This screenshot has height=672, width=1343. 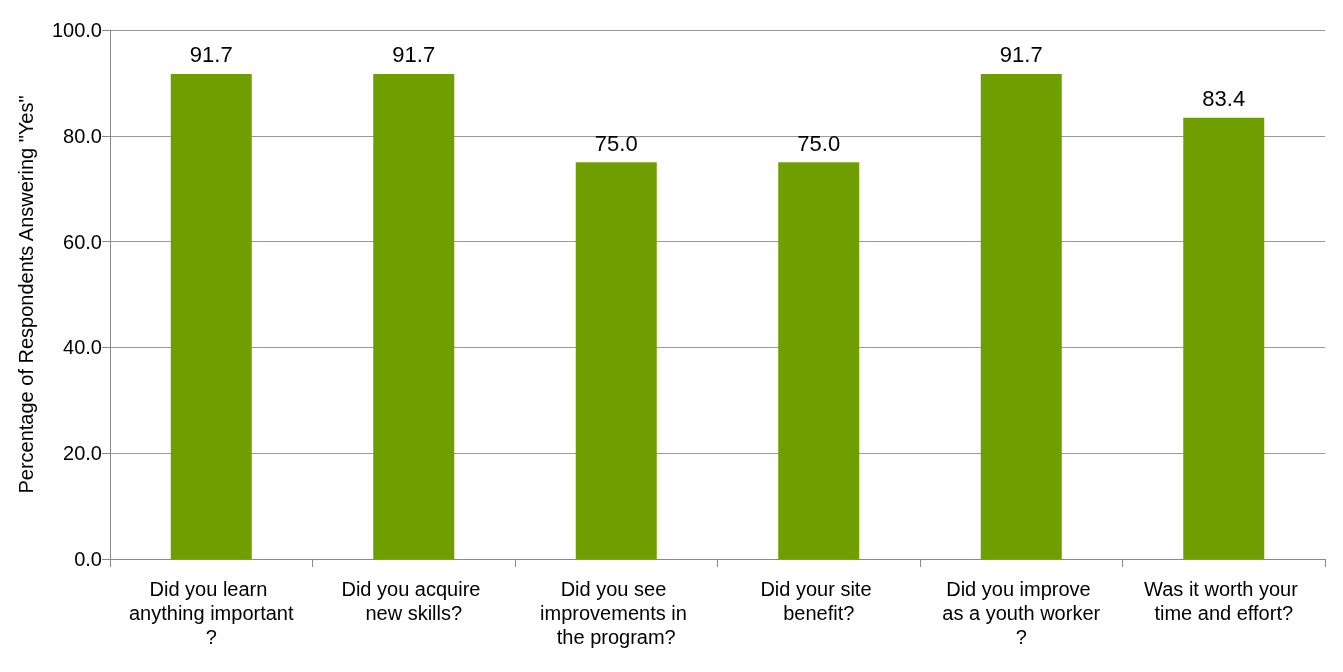 What do you see at coordinates (414, 601) in the screenshot?
I see `x-tick-label: Did you acquire new skills?` at bounding box center [414, 601].